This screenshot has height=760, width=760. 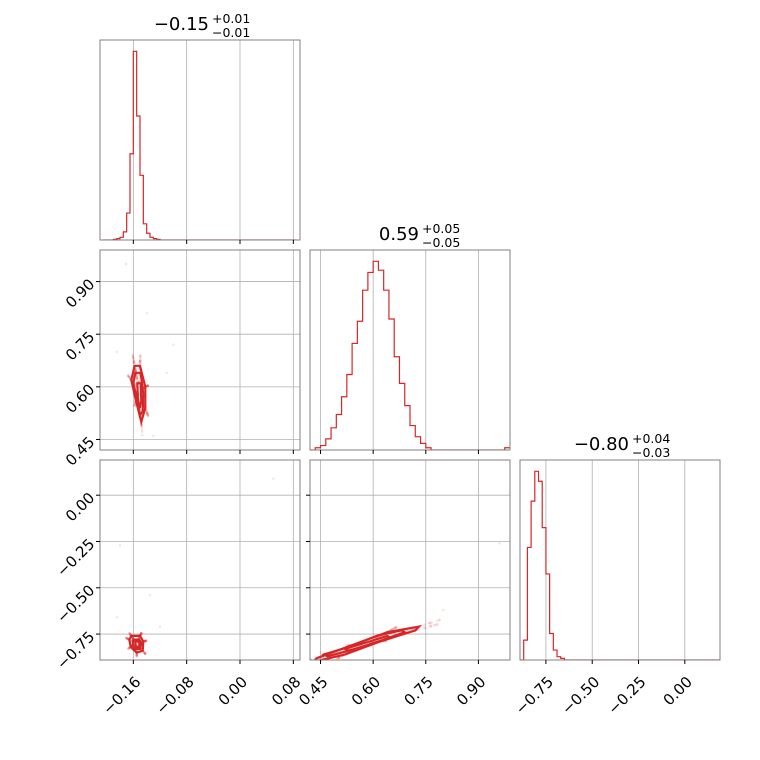 I want to click on y-tick-label-p1: 0.45, so click(x=80, y=451).